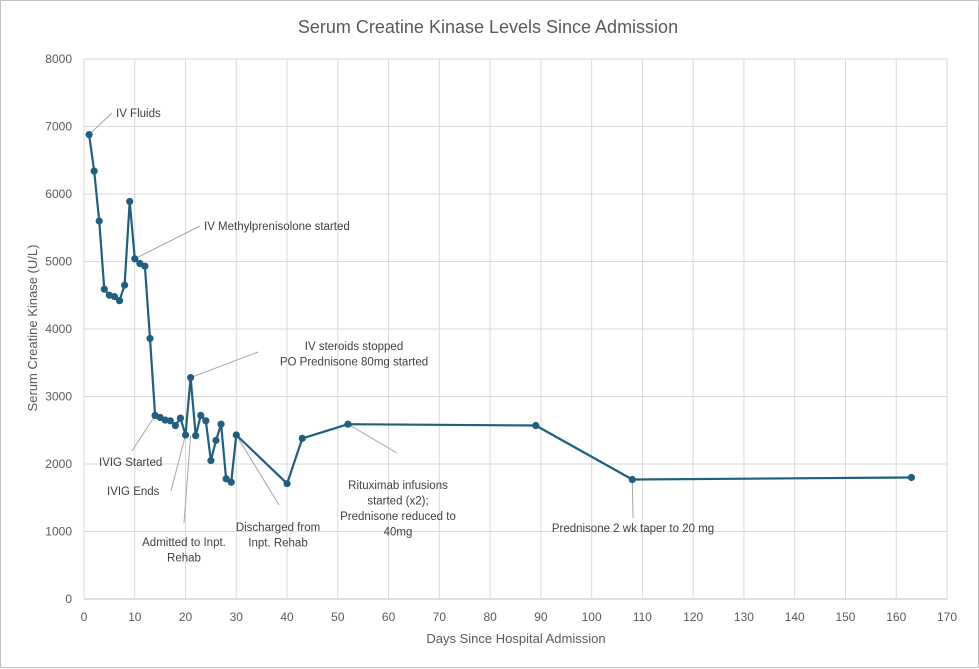 The height and width of the screenshot is (669, 979). Describe the element at coordinates (287, 617) in the screenshot. I see `x-tick-label: 40` at that location.